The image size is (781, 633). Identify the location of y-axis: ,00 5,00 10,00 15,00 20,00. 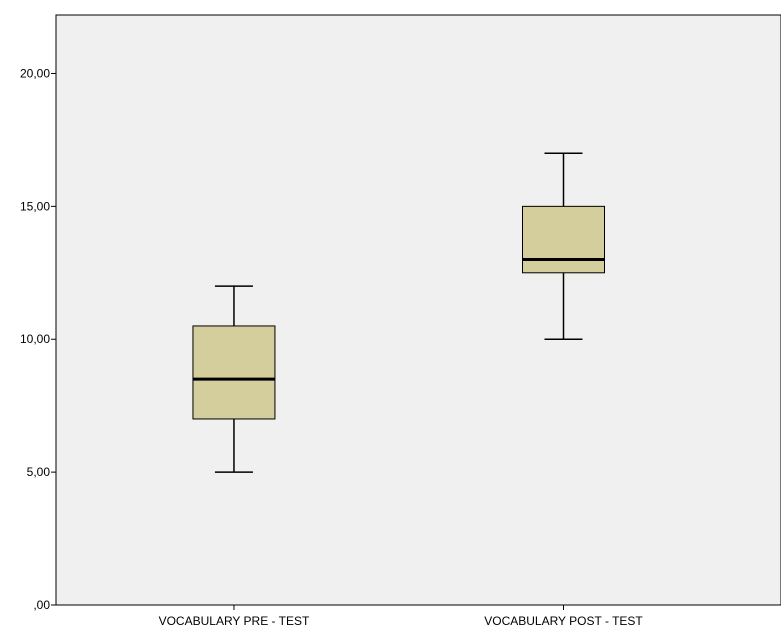
(38, 339).